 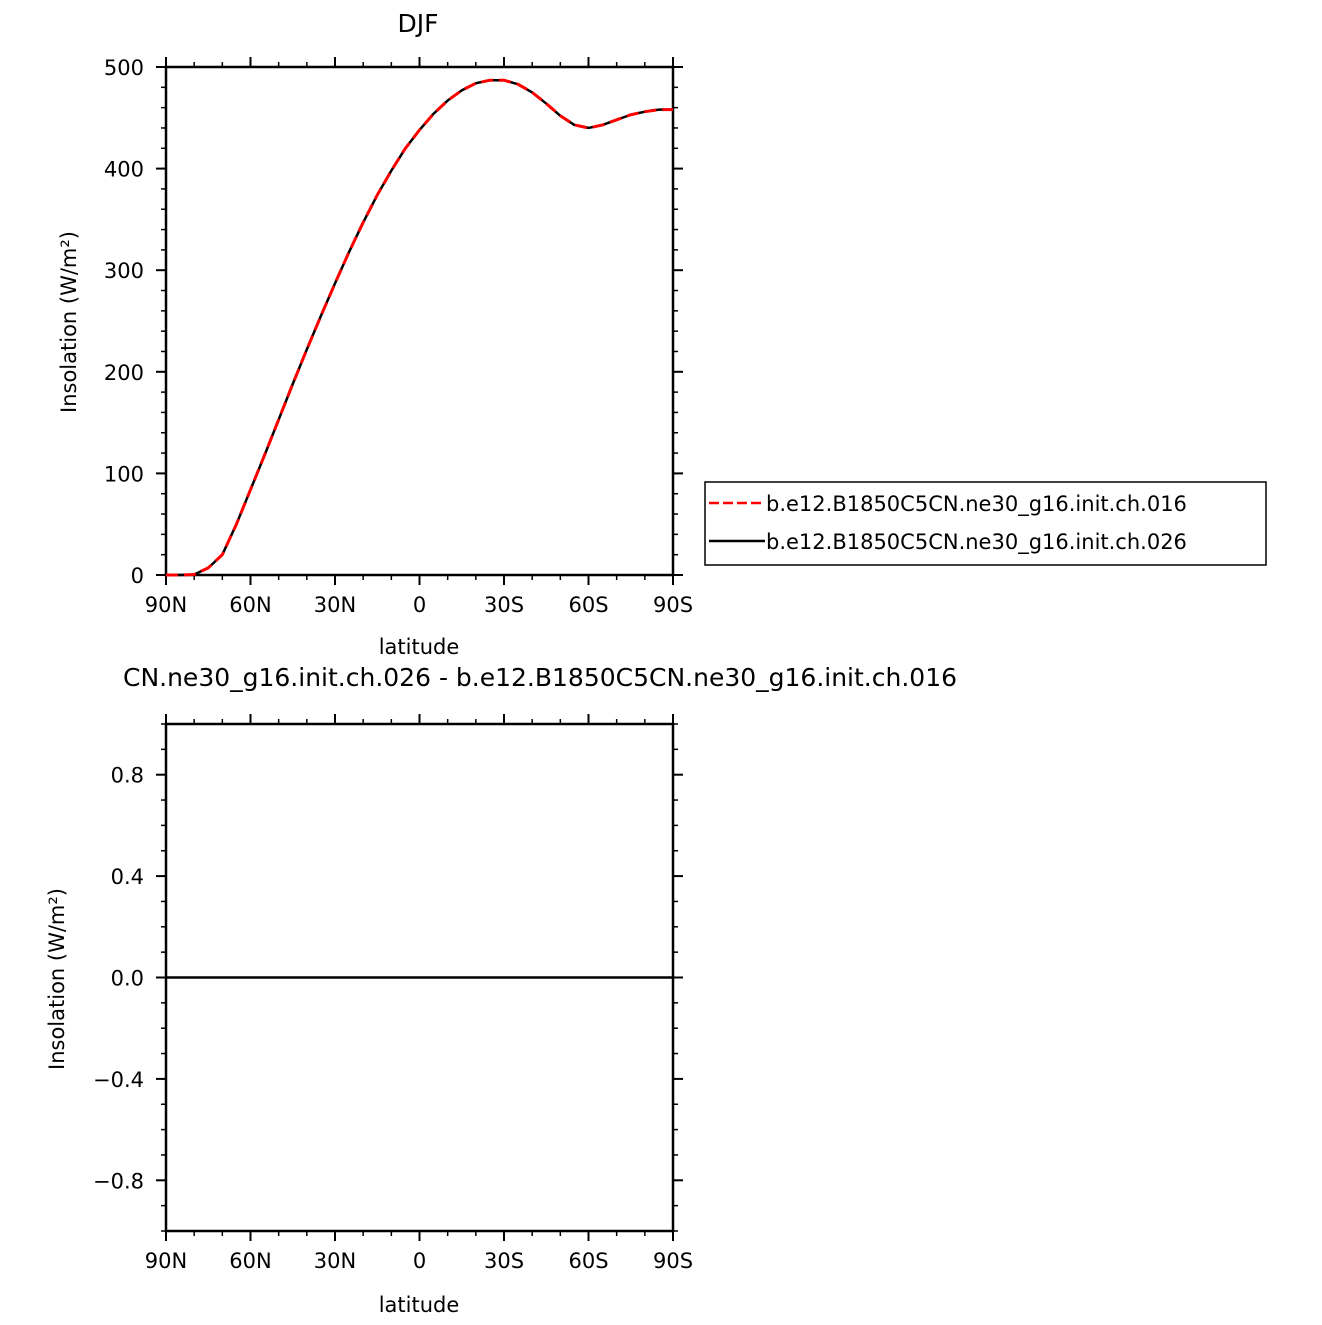 I want to click on y-tick-label: 300, so click(x=124, y=271).